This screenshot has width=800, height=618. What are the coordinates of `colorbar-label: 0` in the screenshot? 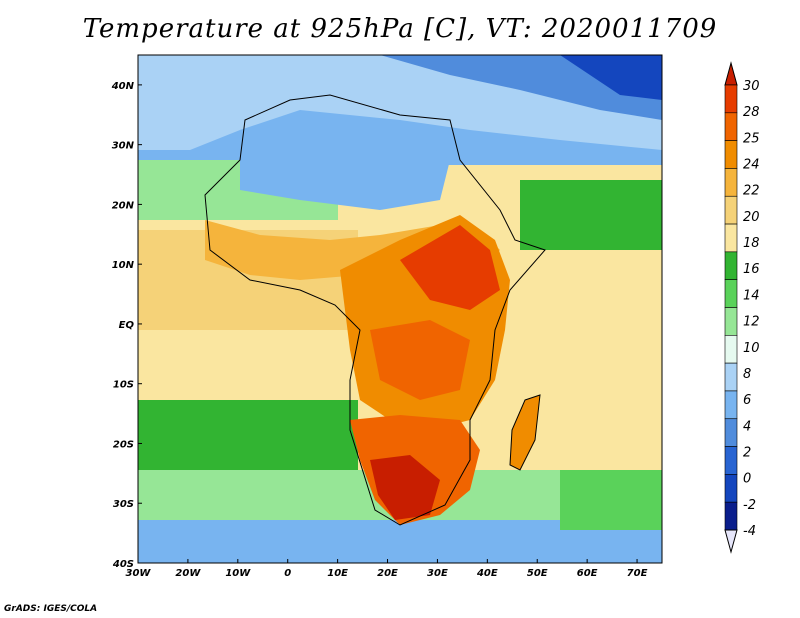 It's located at (747, 479).